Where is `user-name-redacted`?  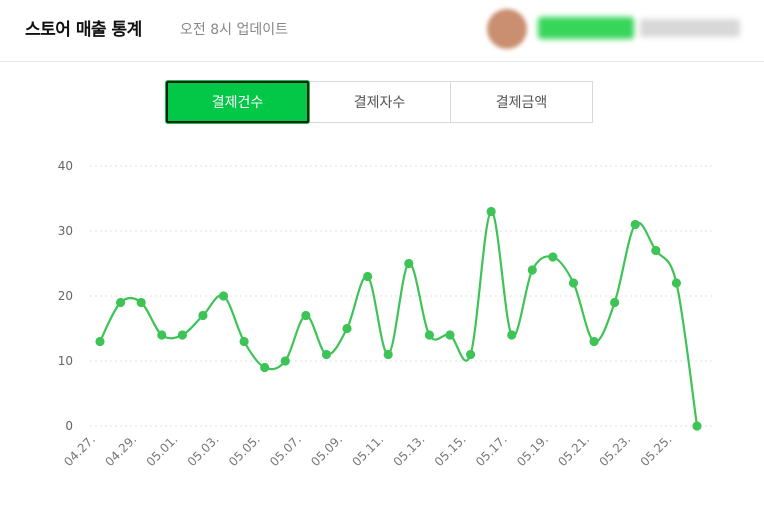
user-name-redacted is located at coordinates (586, 28).